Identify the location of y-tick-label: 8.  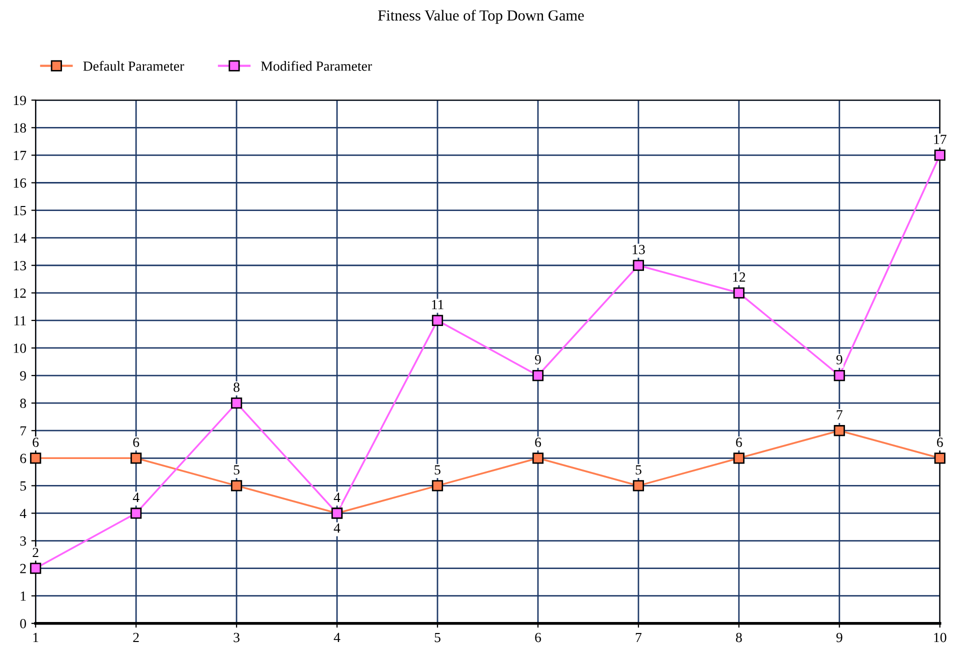
(23, 403).